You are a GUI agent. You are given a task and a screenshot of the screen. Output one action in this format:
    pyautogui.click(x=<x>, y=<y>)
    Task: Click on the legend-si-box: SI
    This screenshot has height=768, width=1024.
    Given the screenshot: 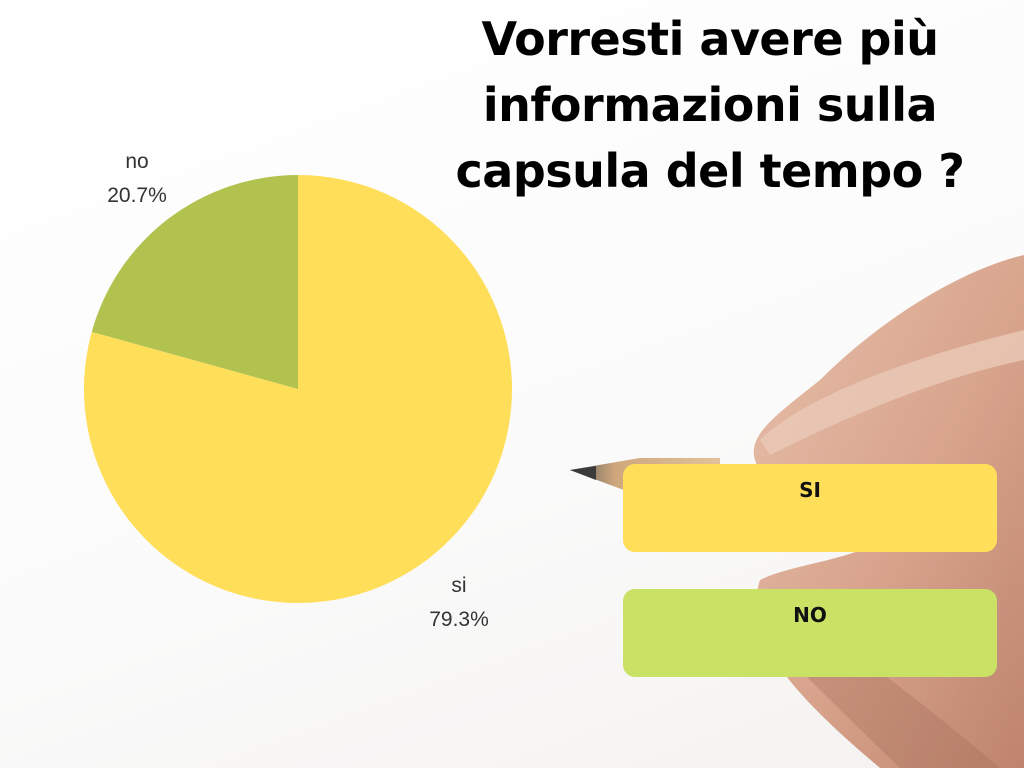 What is the action you would take?
    pyautogui.click(x=810, y=508)
    